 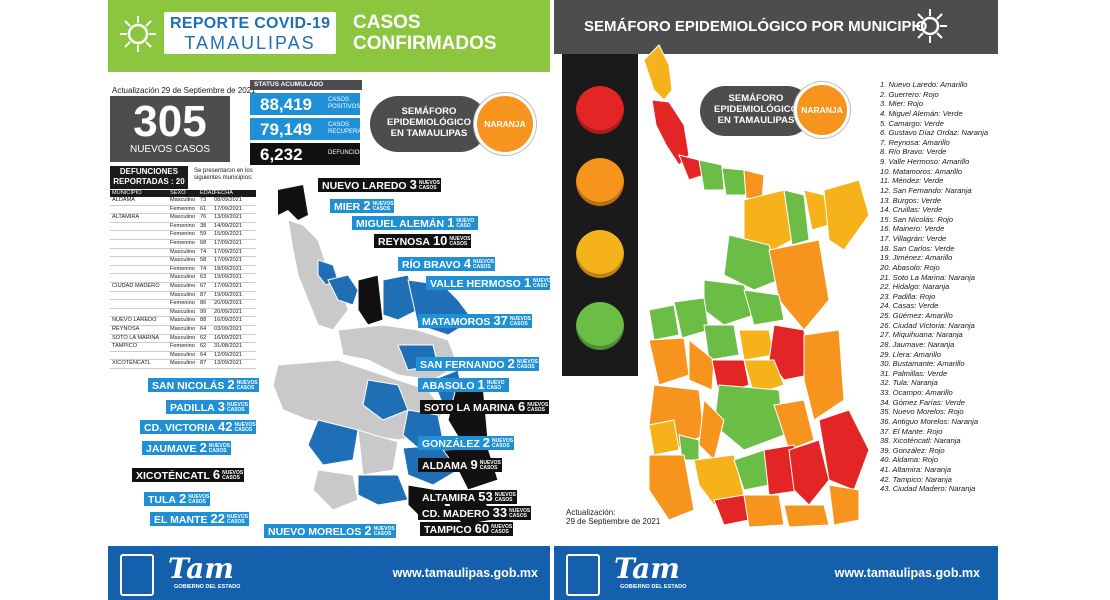 I want to click on deaths-table-row: Masculino 63 19/09/2021, so click(x=183, y=278).